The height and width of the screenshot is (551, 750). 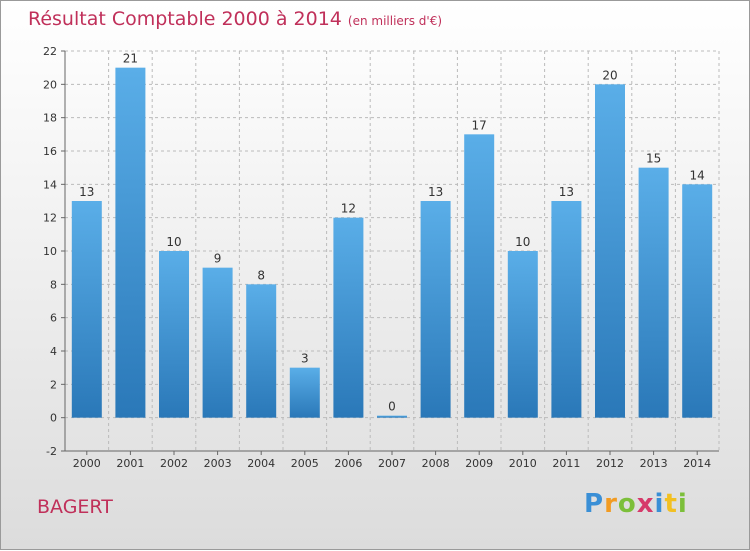 What do you see at coordinates (395, 21) in the screenshot?
I see `chart-subtitle: (en milliers d'€)` at bounding box center [395, 21].